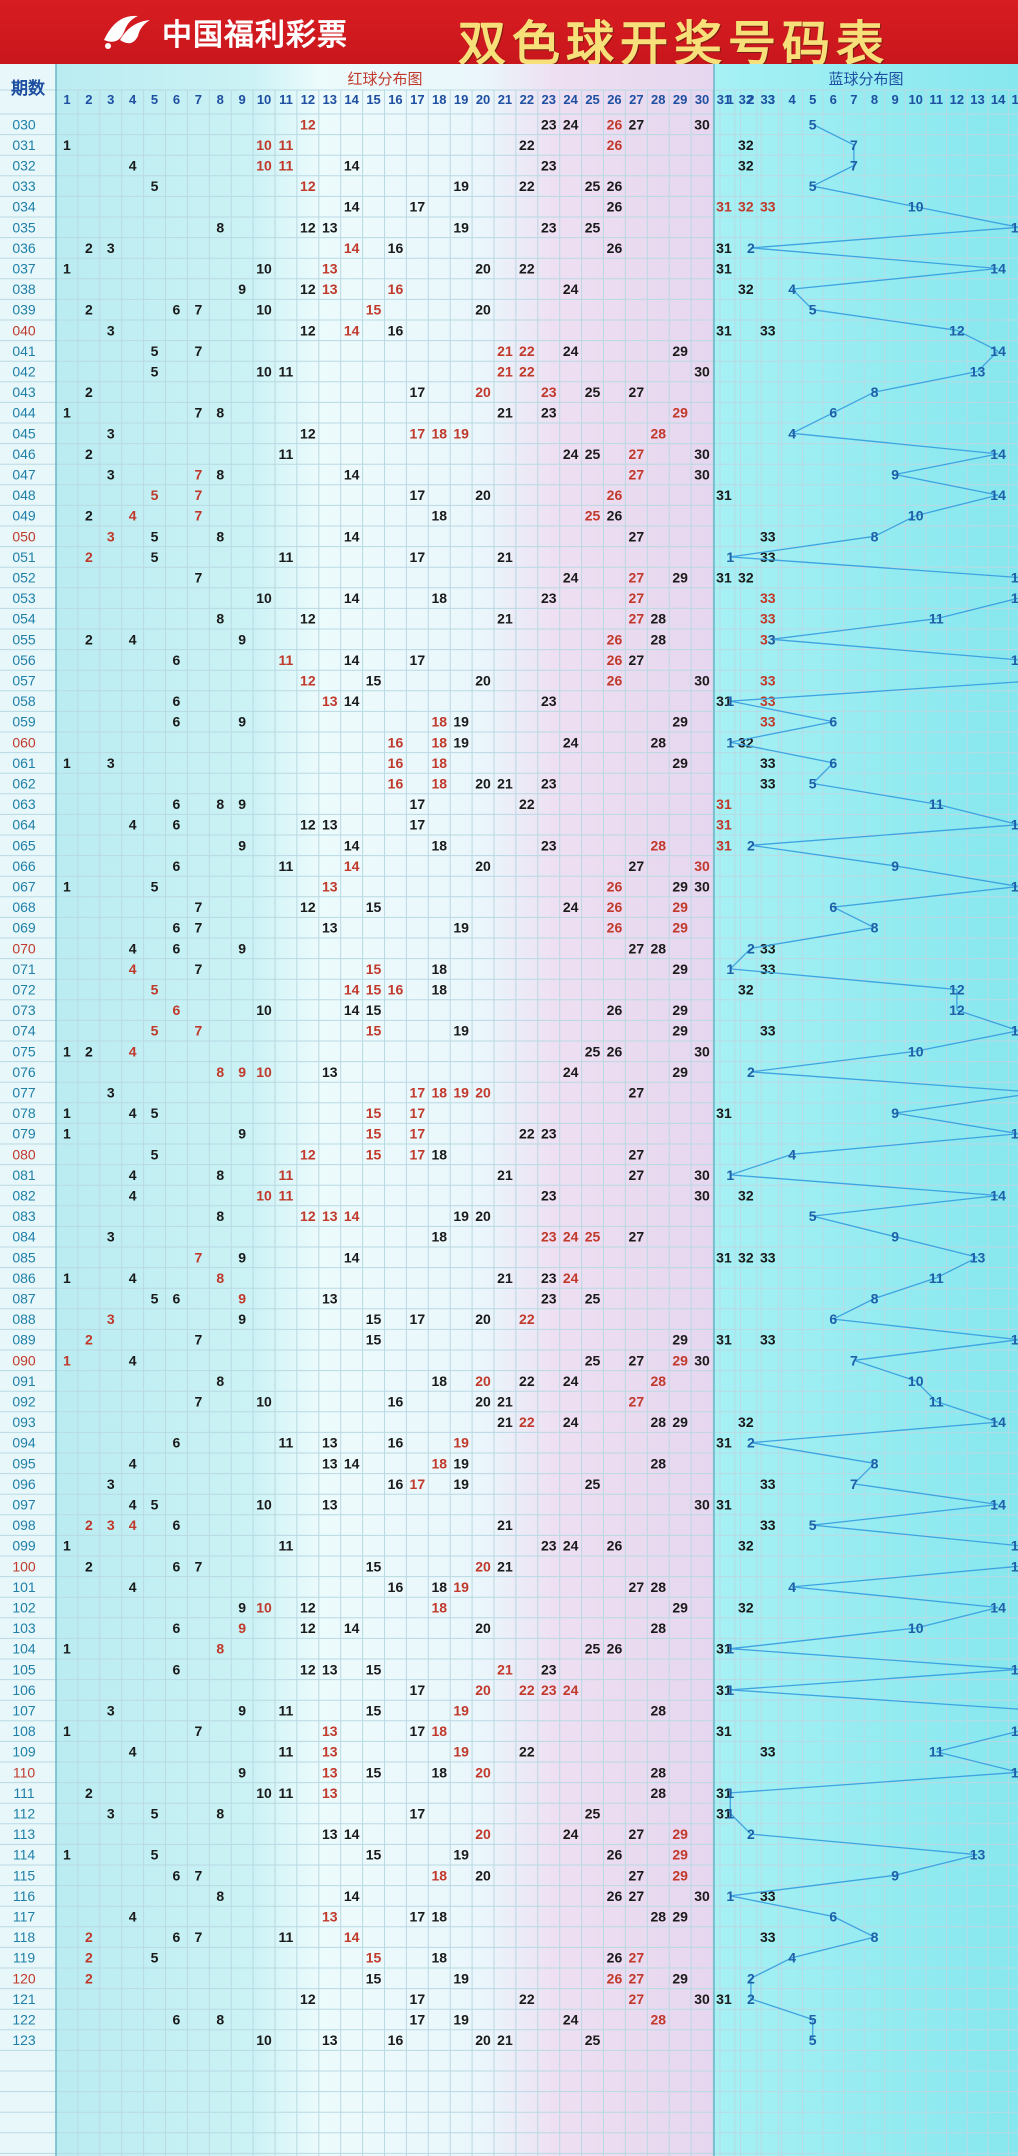 The height and width of the screenshot is (2156, 1018). Describe the element at coordinates (242, 289) in the screenshot. I see `red-ball-number: 9` at that location.